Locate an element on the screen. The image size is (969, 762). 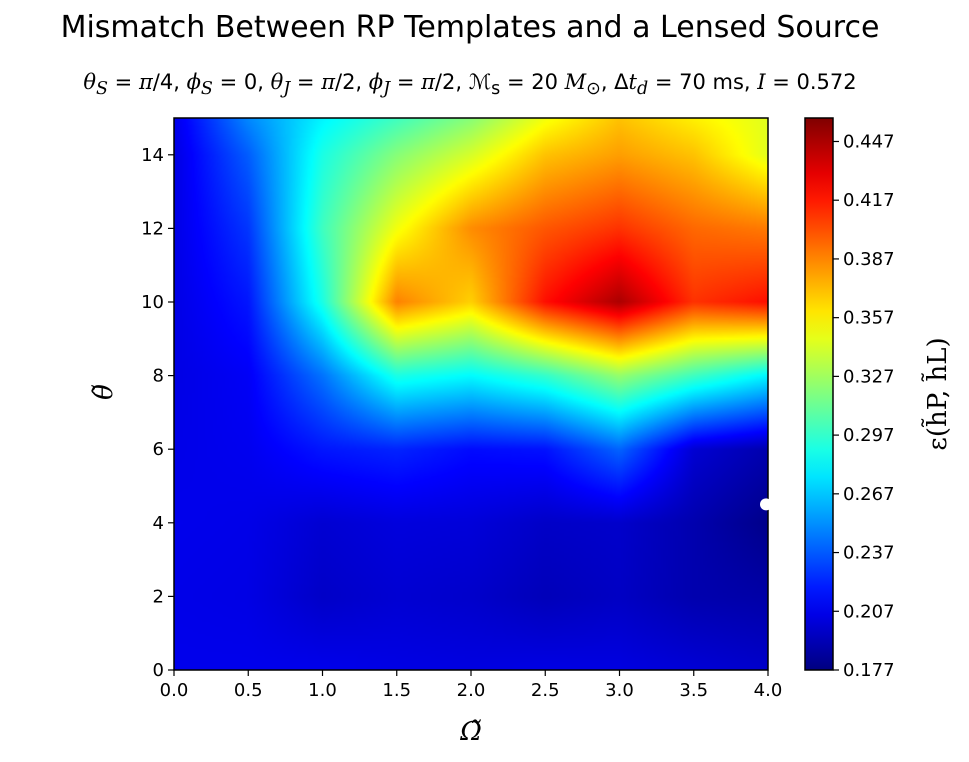
x-tick-label: 2.0 is located at coordinates (471, 690).